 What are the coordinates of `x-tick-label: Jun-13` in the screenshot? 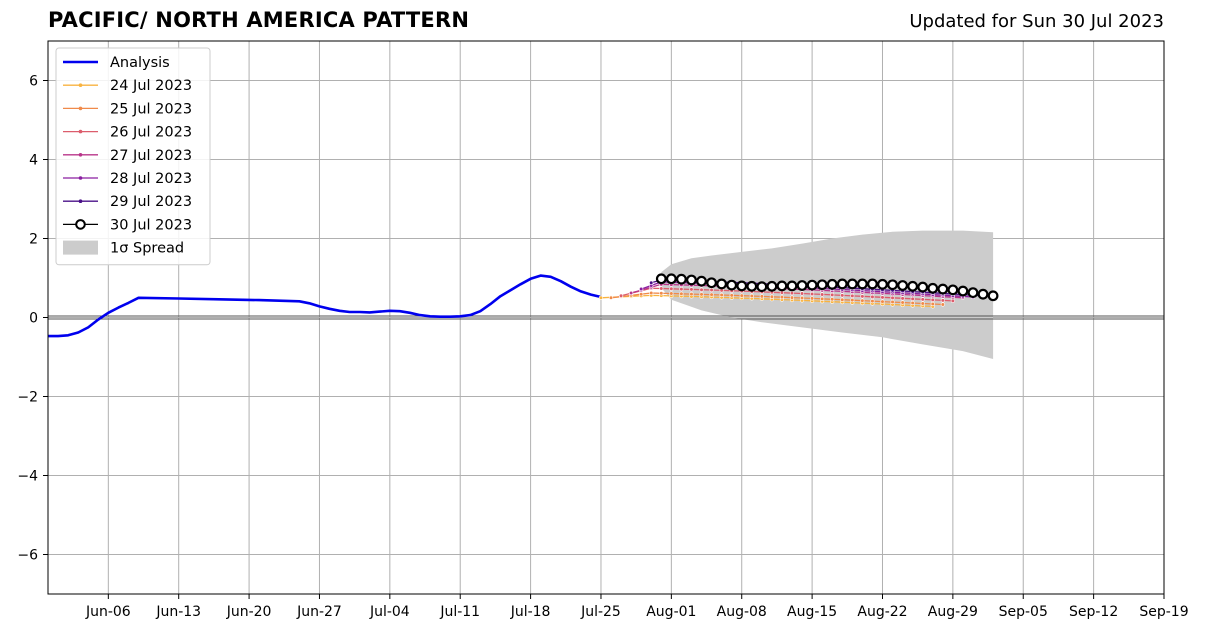 It's located at (178, 612).